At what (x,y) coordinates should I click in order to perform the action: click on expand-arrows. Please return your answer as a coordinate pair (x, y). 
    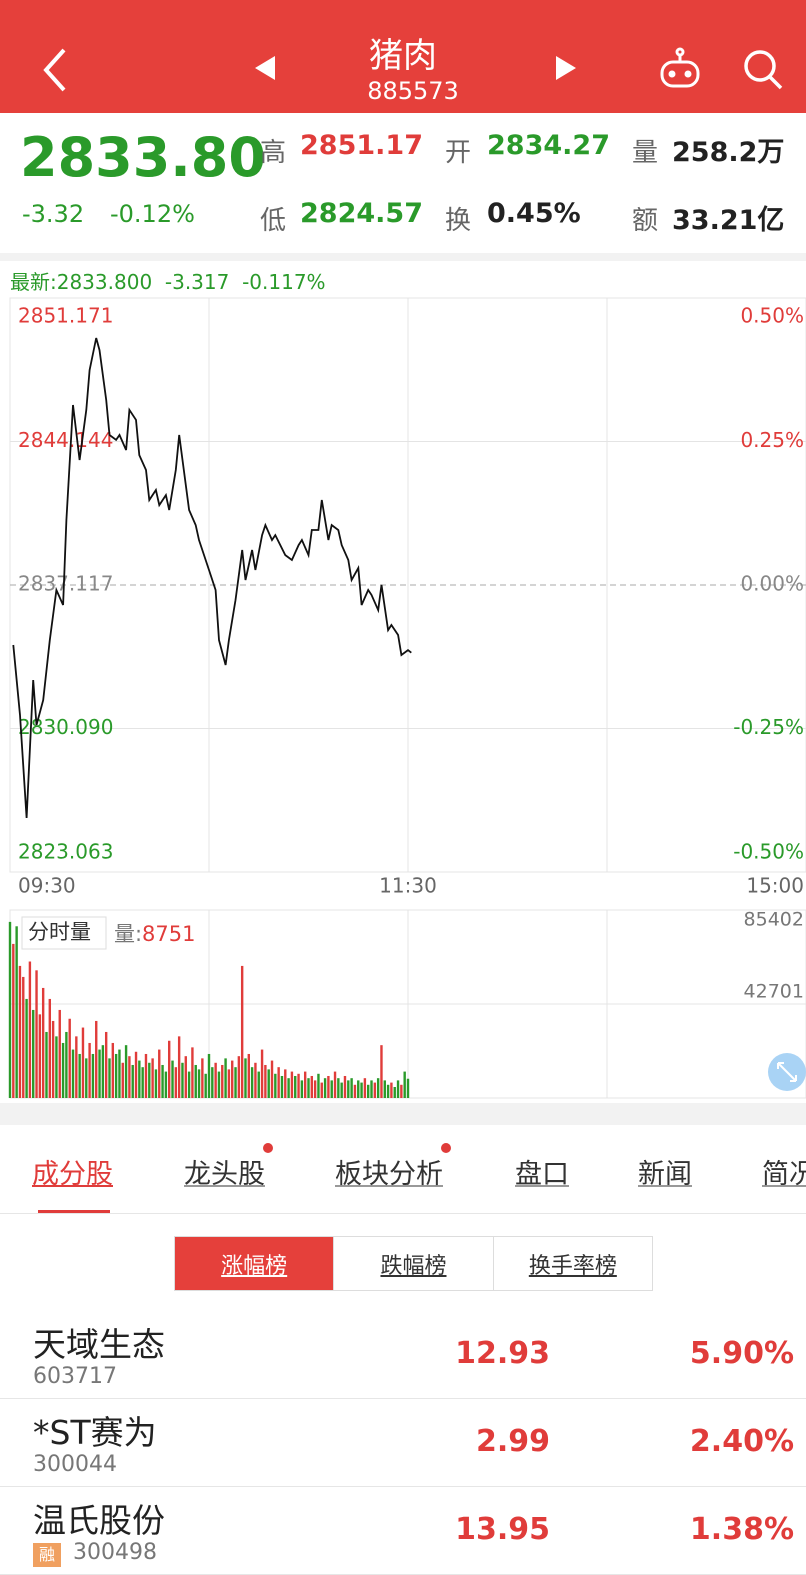
    Looking at the image, I should click on (787, 1072).